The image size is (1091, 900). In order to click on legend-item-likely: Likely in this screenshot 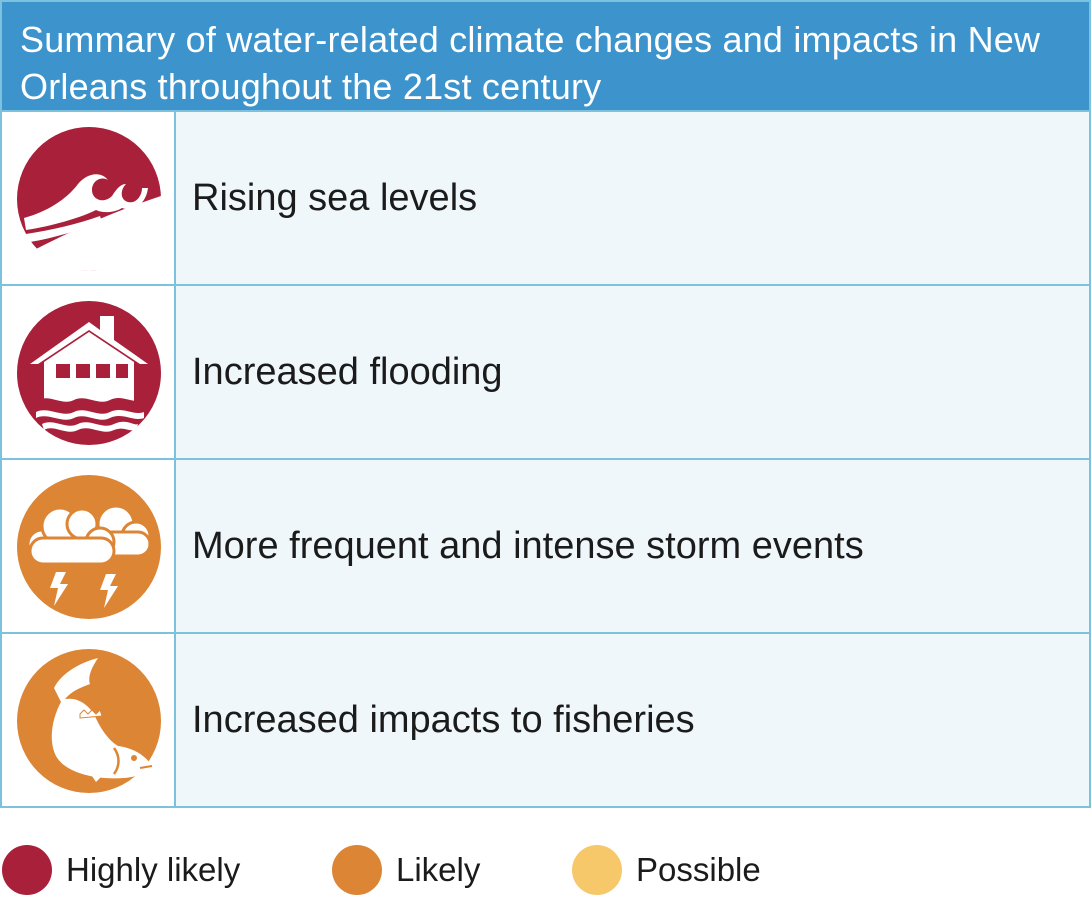, I will do `click(406, 870)`.